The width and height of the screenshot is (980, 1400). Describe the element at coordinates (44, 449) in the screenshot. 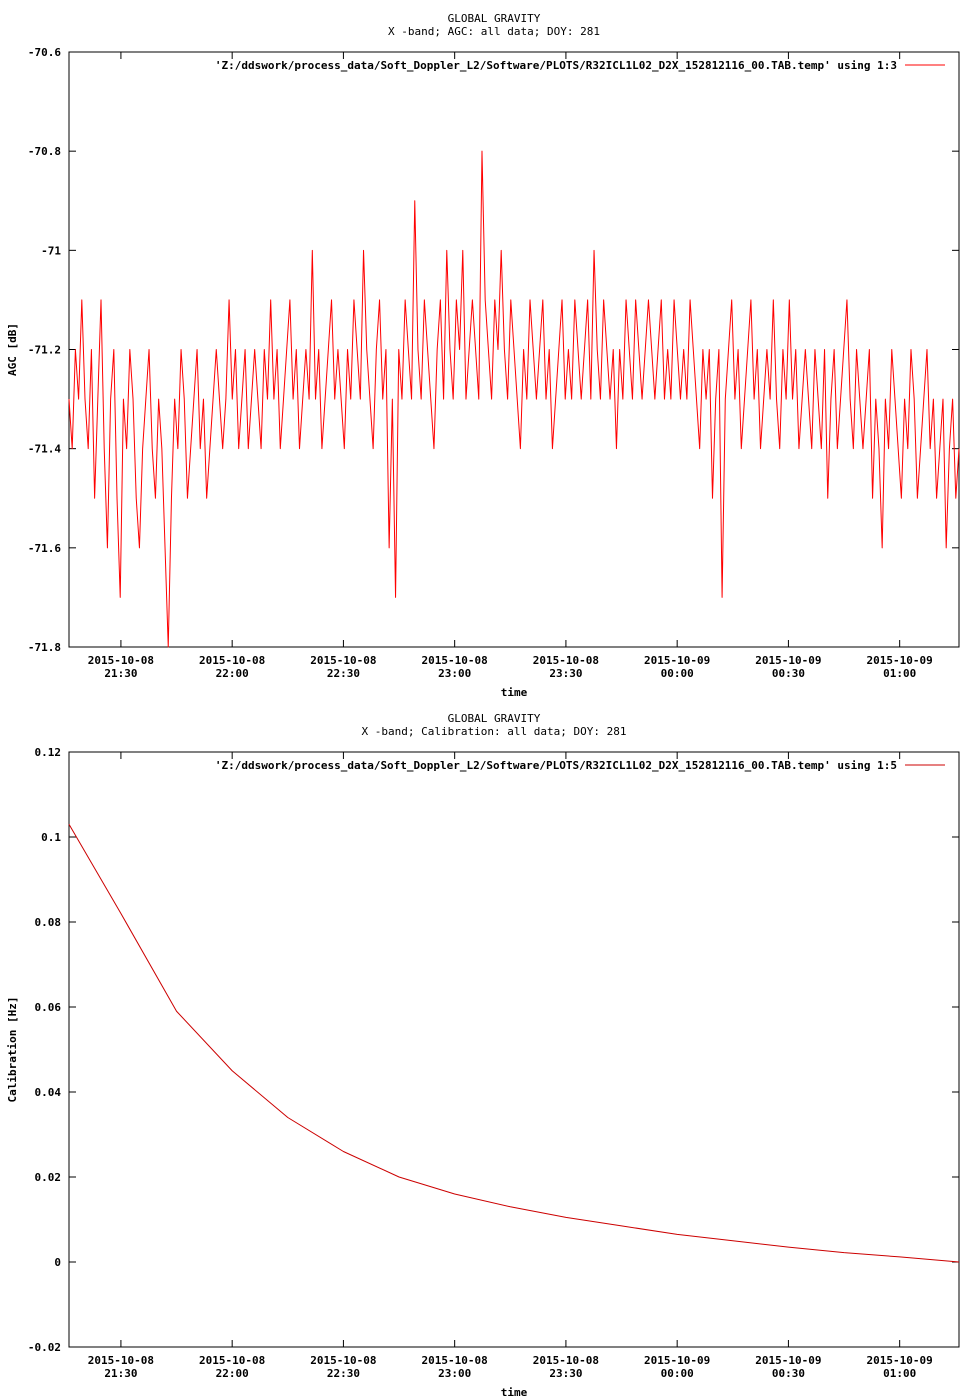

I see `y-tick-label: -71.4` at that location.